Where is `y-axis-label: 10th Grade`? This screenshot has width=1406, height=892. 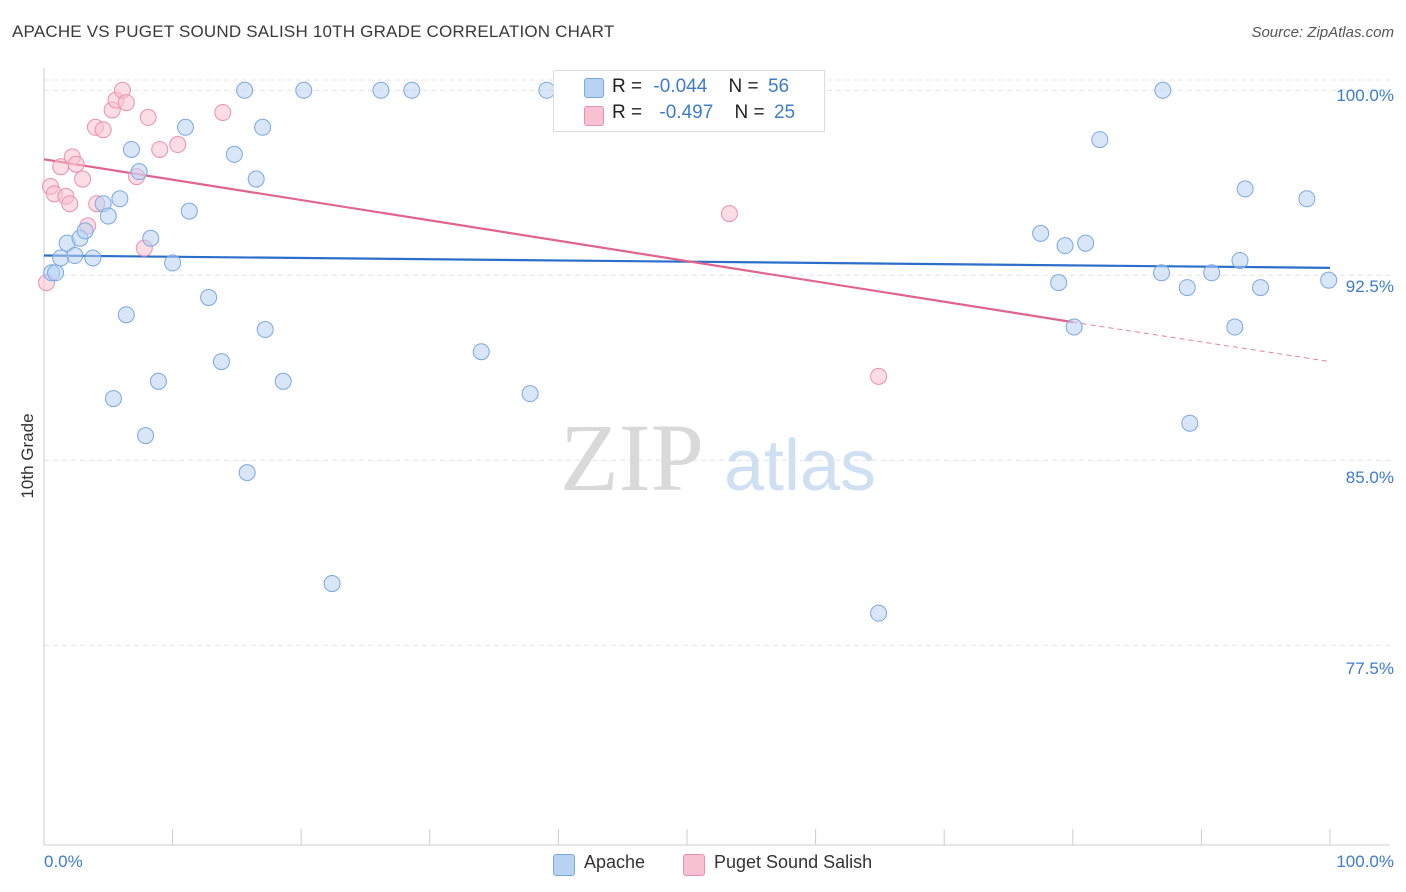
y-axis-label: 10th Grade is located at coordinates (27, 456).